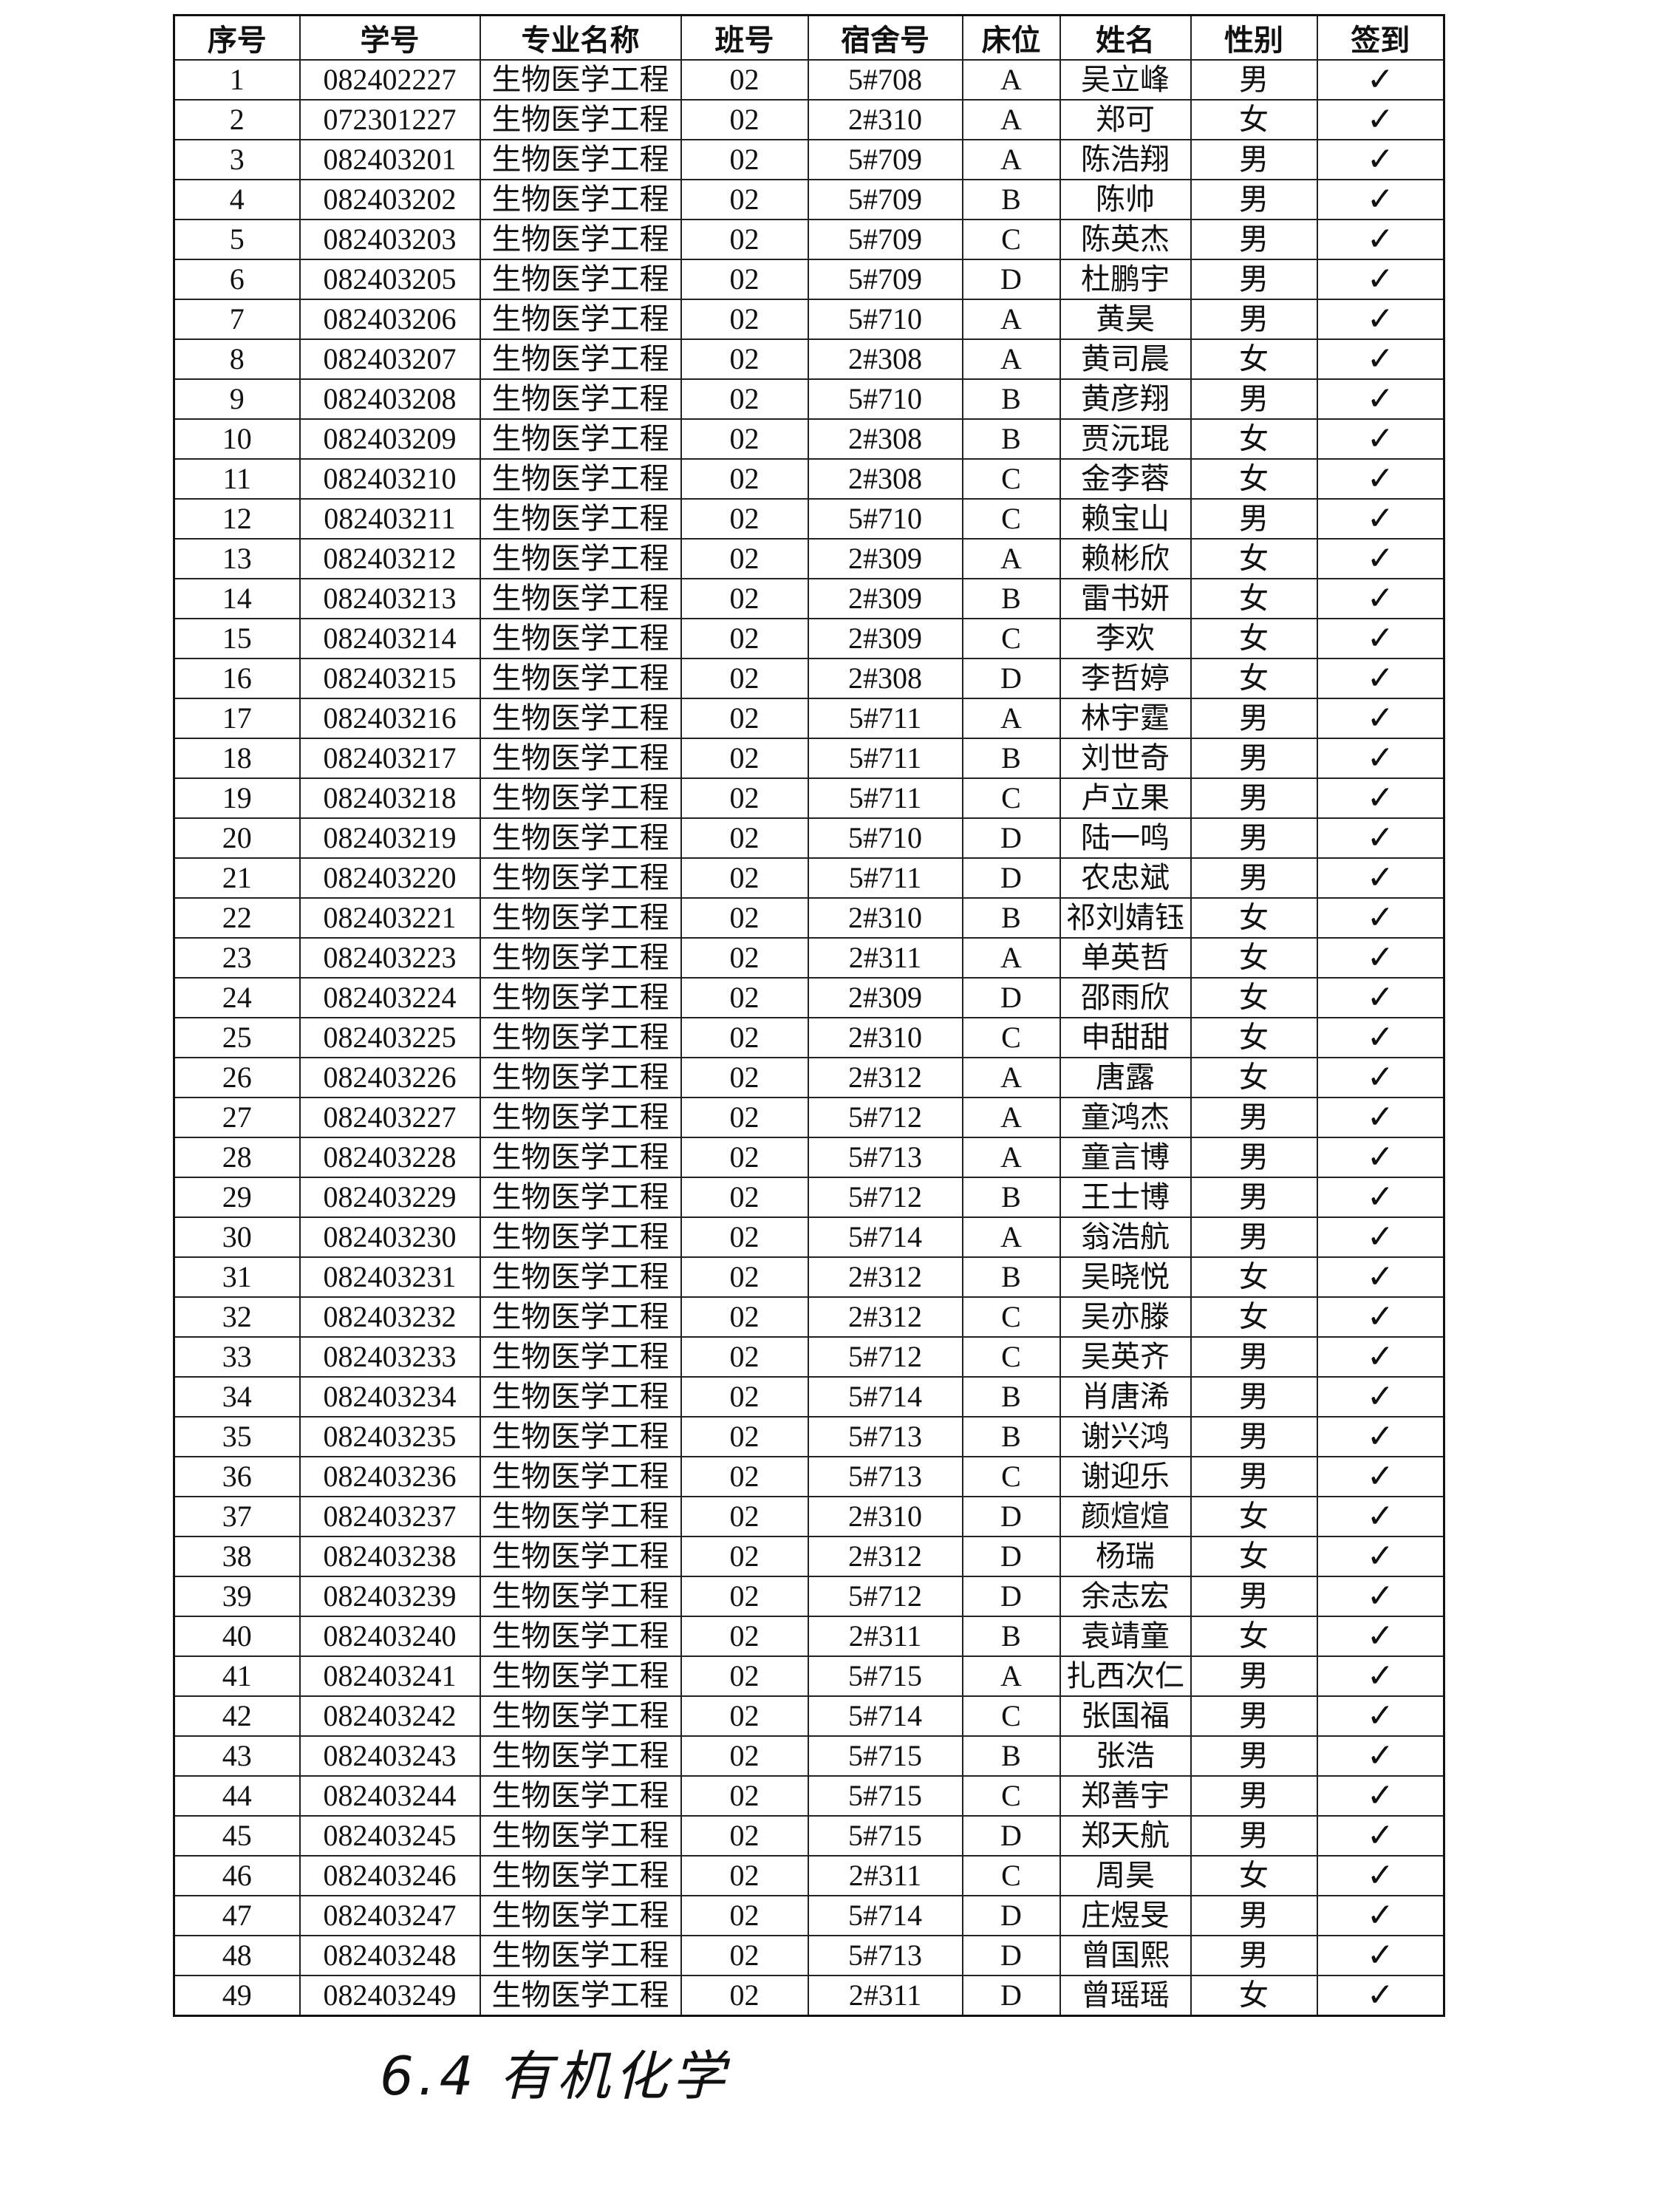 Image resolution: width=1655 pixels, height=2212 pixels. What do you see at coordinates (389, 1436) in the screenshot?
I see `table-cell: 082403235` at bounding box center [389, 1436].